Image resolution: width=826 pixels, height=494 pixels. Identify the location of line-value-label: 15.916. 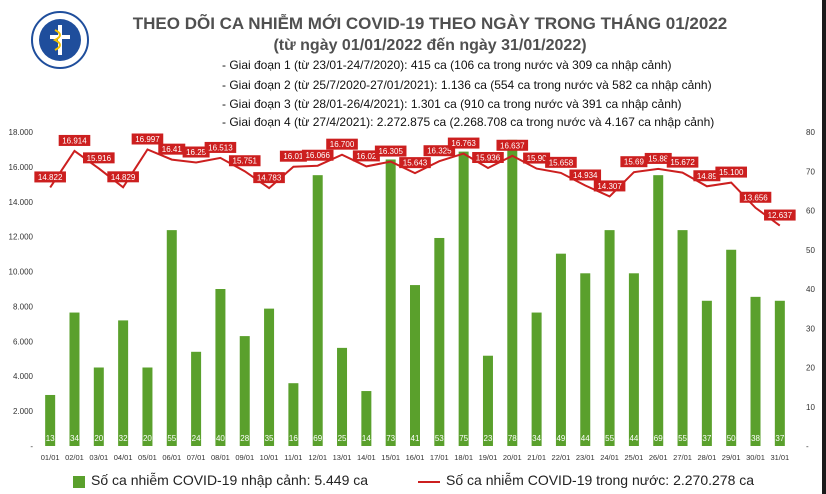
(99, 158).